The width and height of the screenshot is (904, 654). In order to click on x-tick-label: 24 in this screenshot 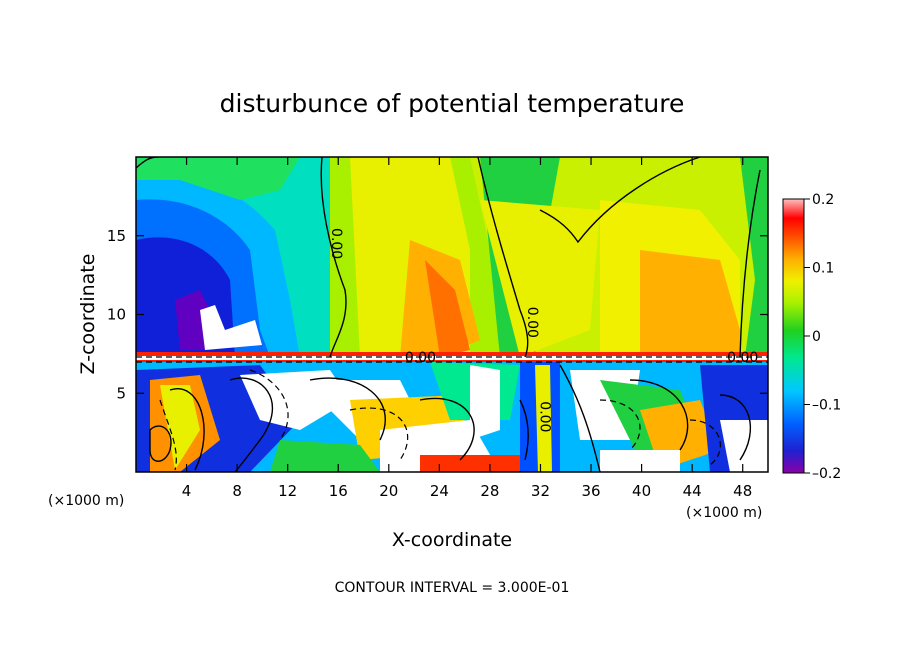, I will do `click(439, 491)`.